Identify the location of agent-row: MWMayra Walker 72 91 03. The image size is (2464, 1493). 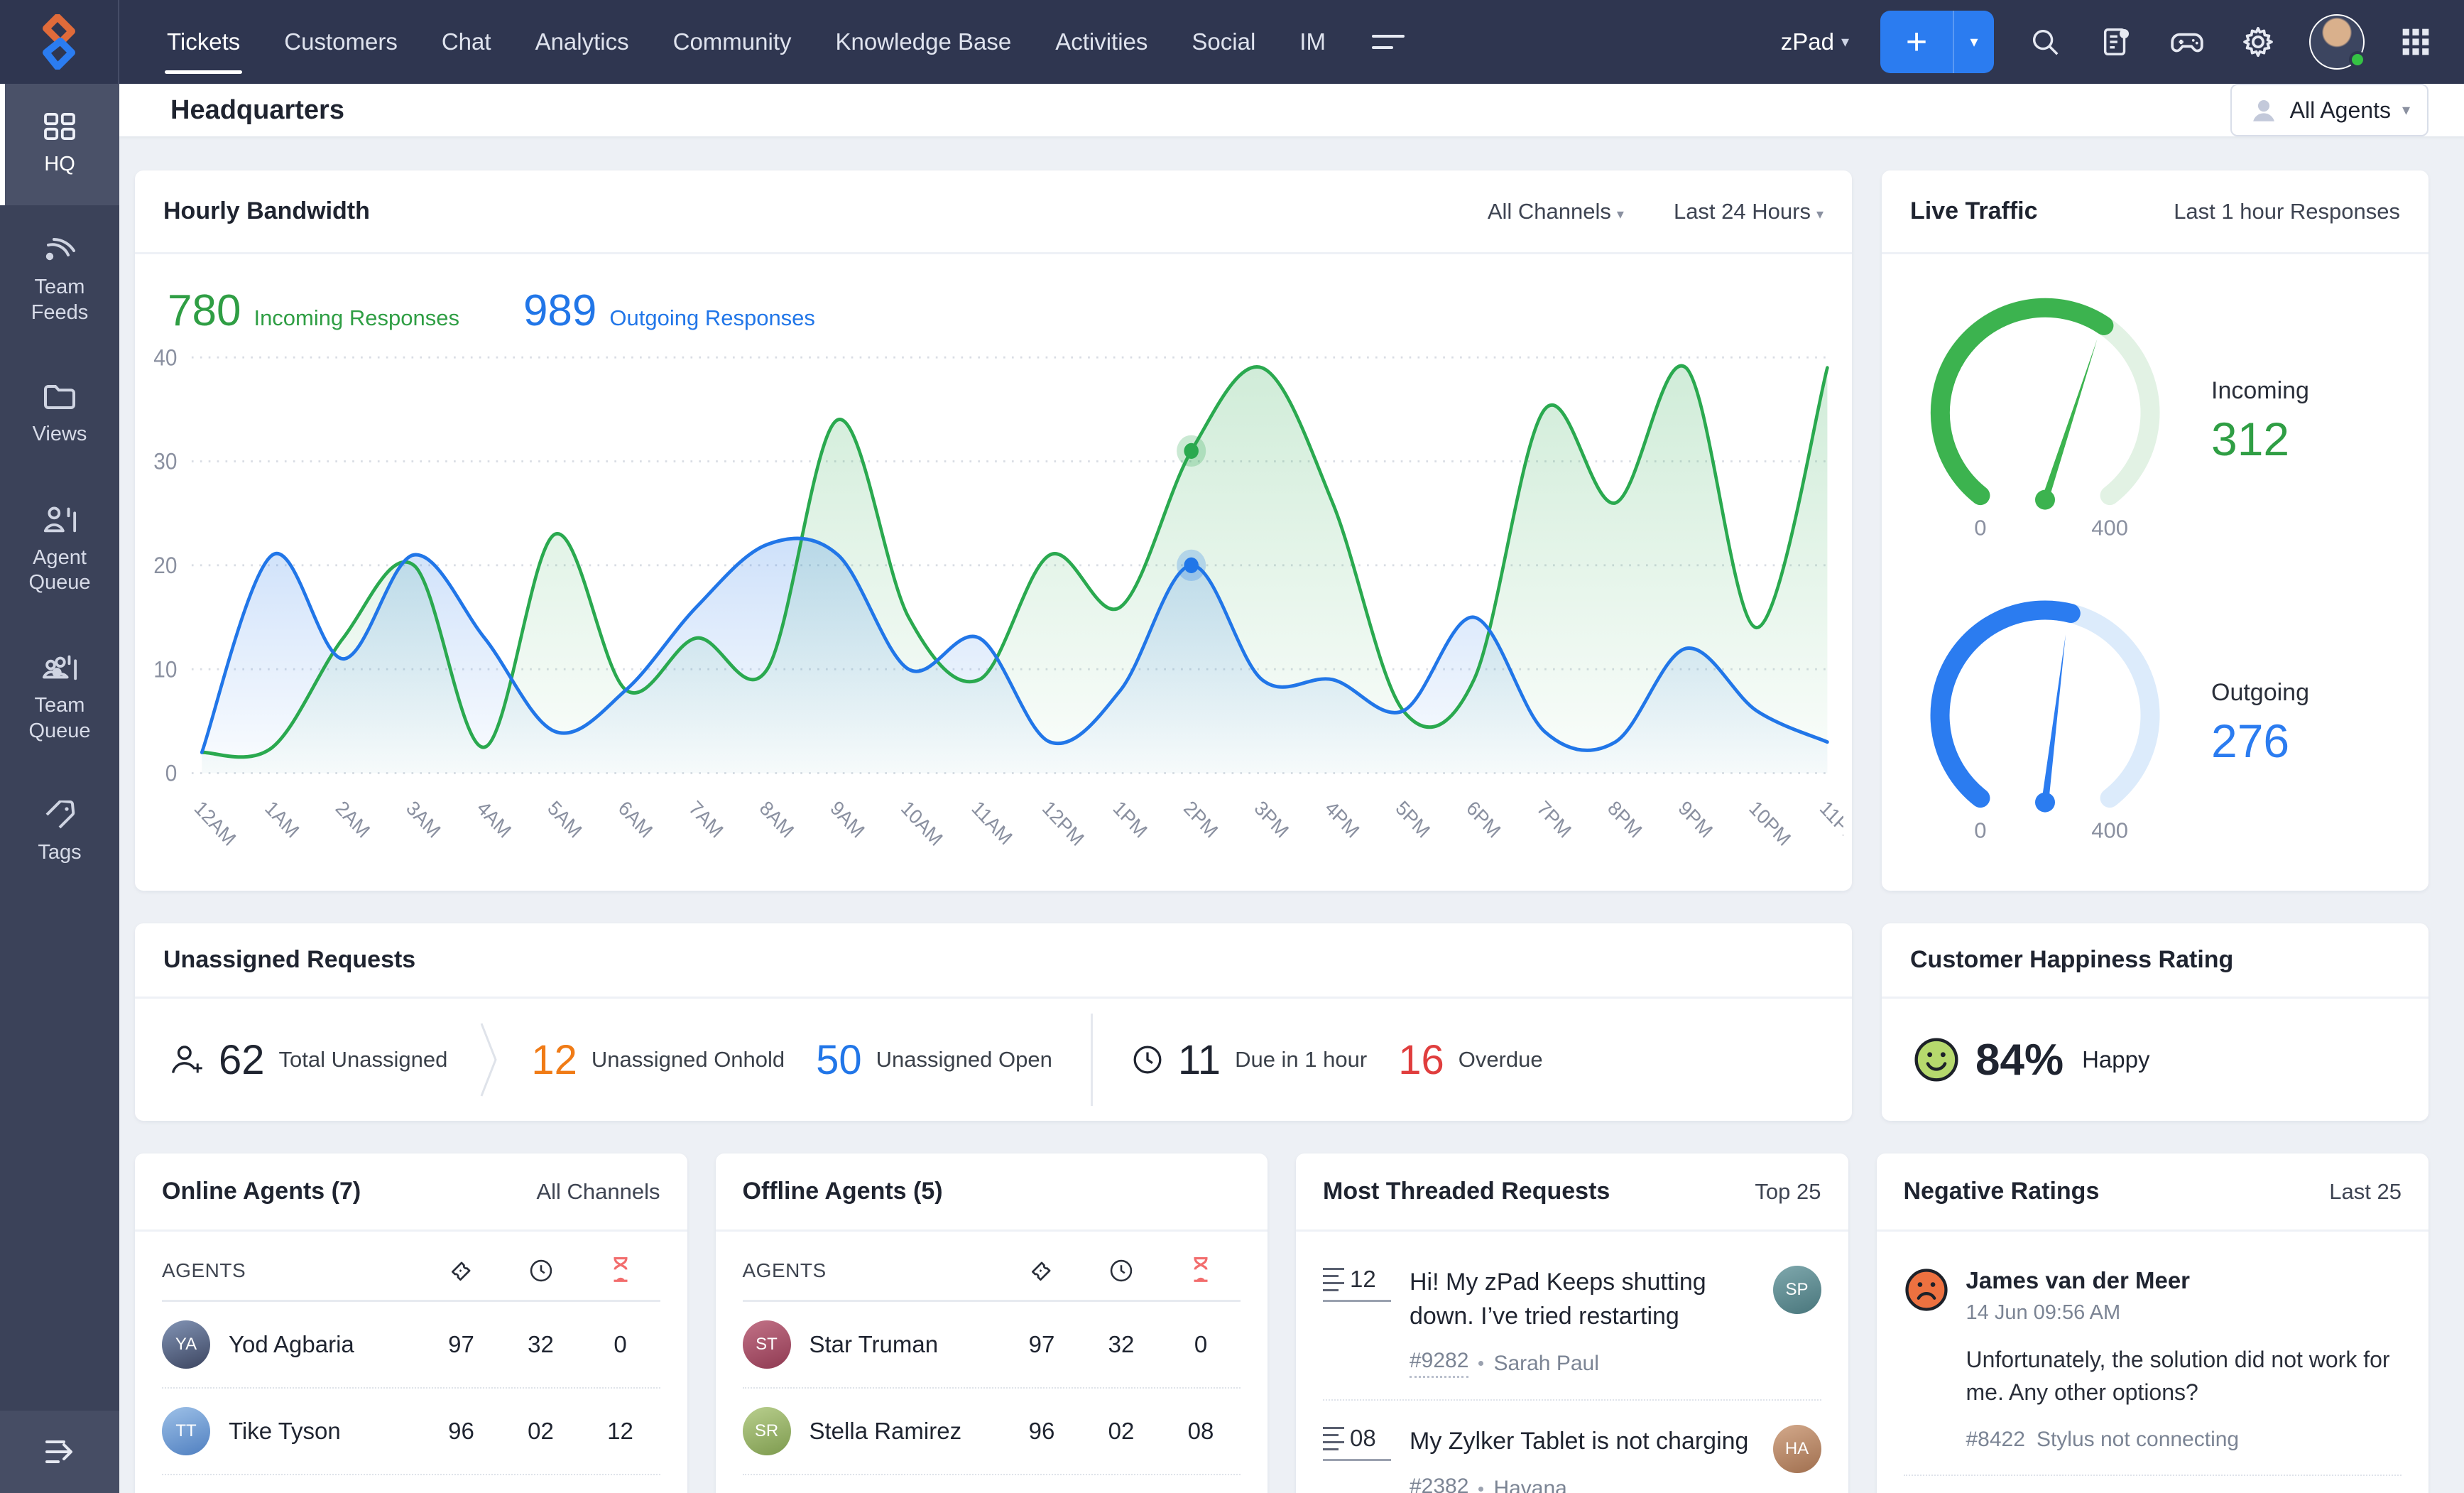
(992, 1484).